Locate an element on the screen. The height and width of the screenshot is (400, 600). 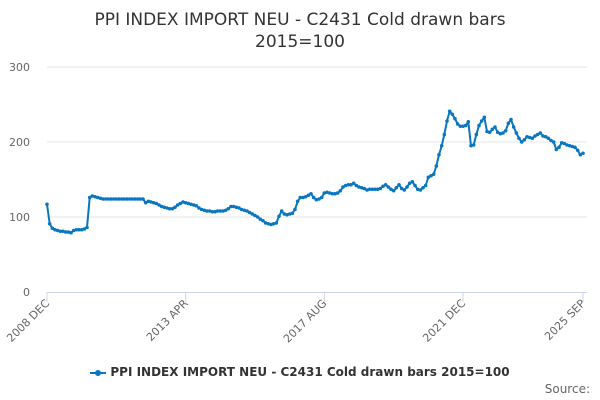
y-tick-label: 300 is located at coordinates (19, 67).